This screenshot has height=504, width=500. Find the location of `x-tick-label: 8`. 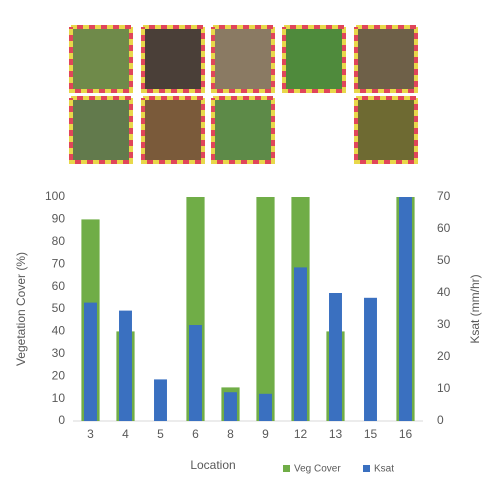

x-tick-label: 8 is located at coordinates (230, 434).